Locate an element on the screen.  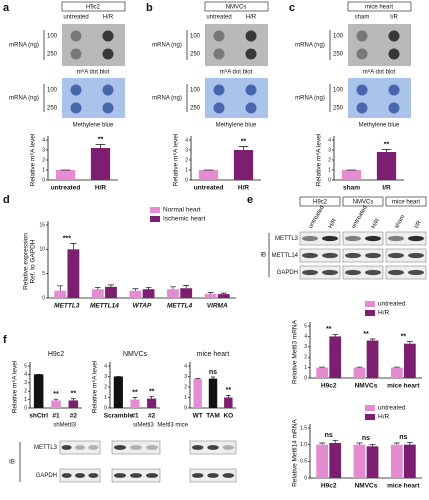
y-tick-label: 4 is located at coordinates (305, 337).